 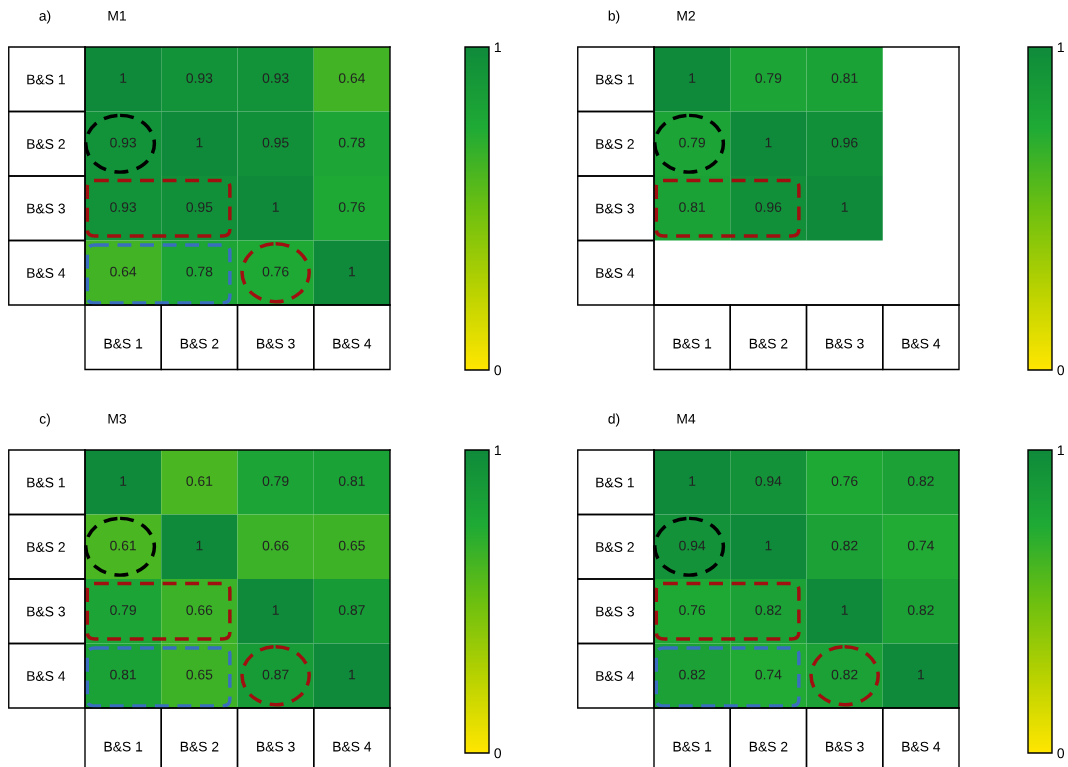 What do you see at coordinates (614, 17) in the screenshot?
I see `text: b)` at bounding box center [614, 17].